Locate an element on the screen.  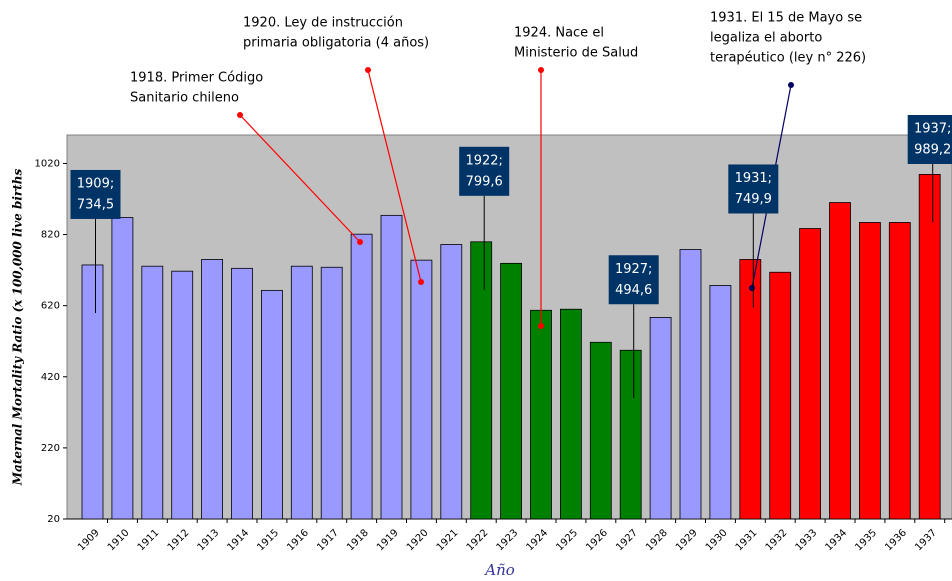
x-tick-label: 1919 is located at coordinates (388, 540).